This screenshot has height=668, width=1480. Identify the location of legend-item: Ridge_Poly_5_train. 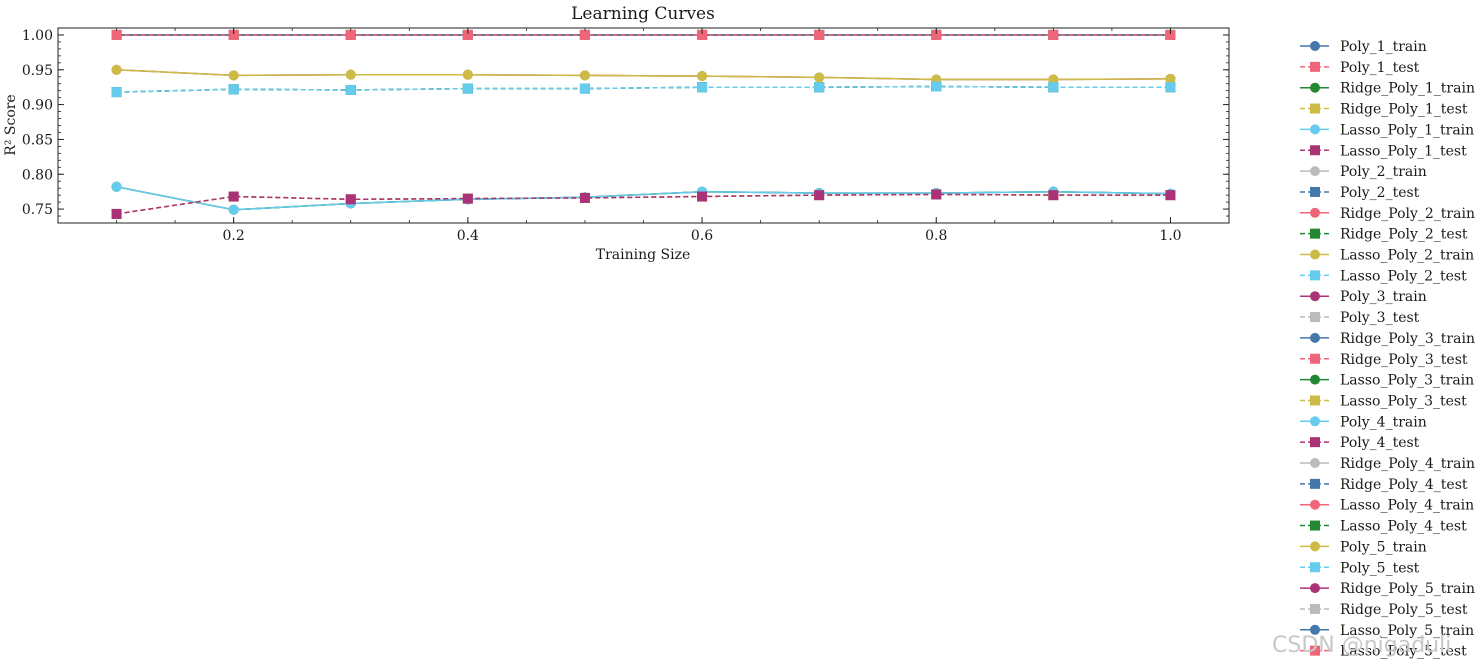
(1387, 589).